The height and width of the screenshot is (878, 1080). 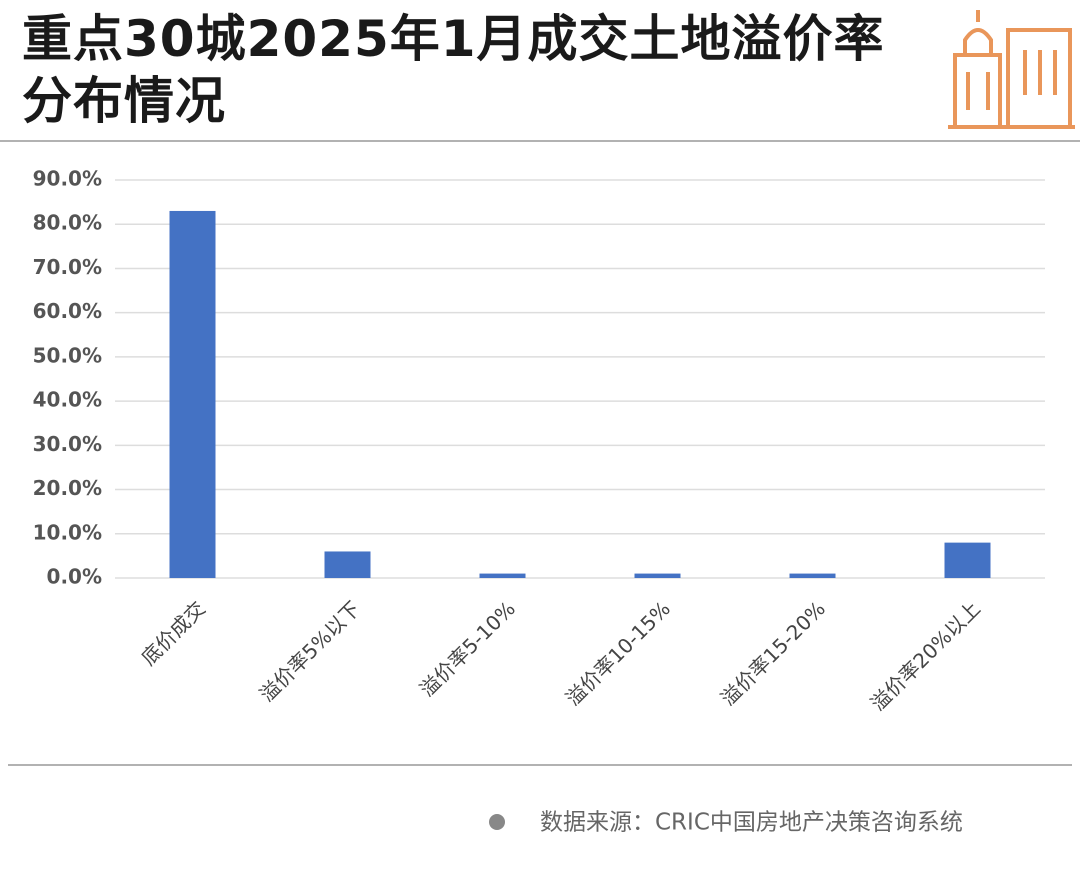 What do you see at coordinates (751, 823) in the screenshot?
I see `source: 数据来源：CRIC中国房地产决策咨询系统` at bounding box center [751, 823].